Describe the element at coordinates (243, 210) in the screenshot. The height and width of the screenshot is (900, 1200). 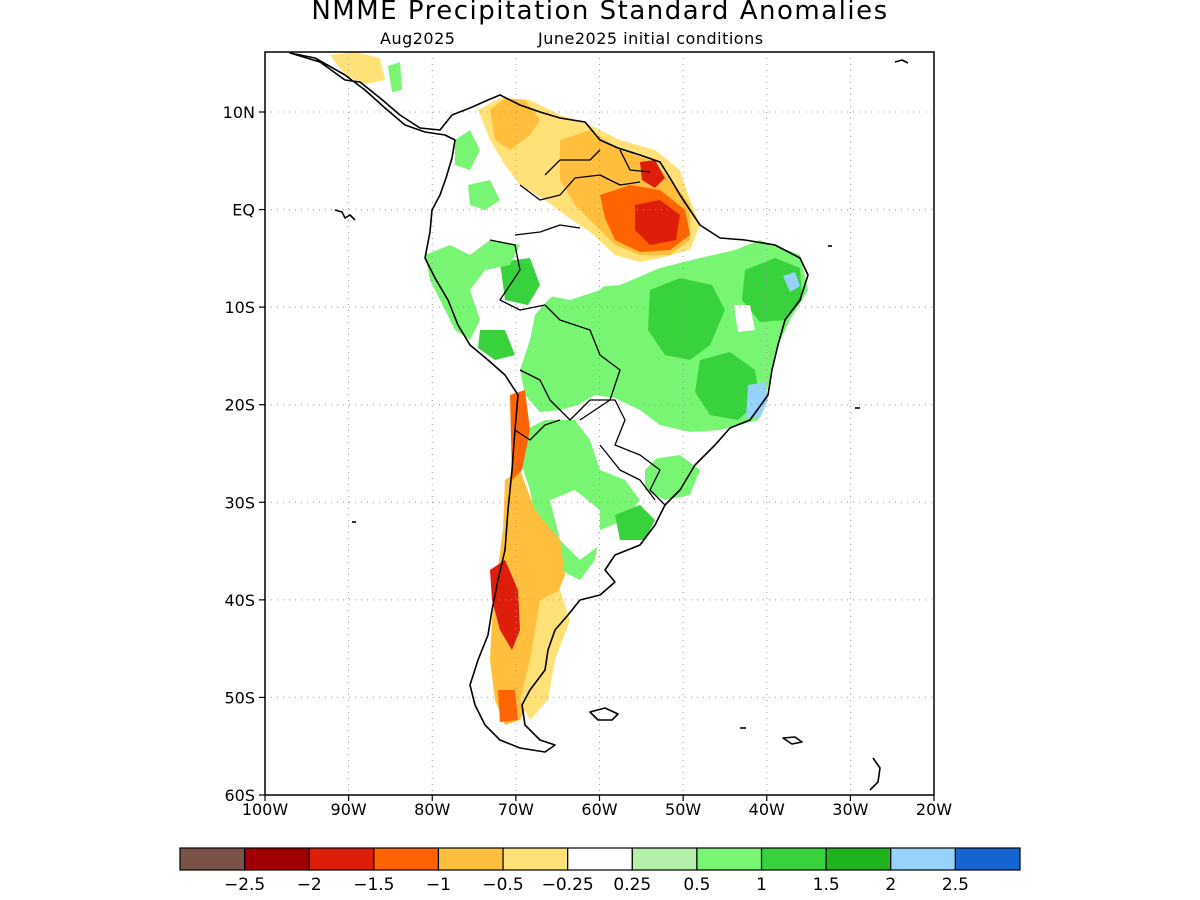
I see `lat-tick-label: EQ` at that location.